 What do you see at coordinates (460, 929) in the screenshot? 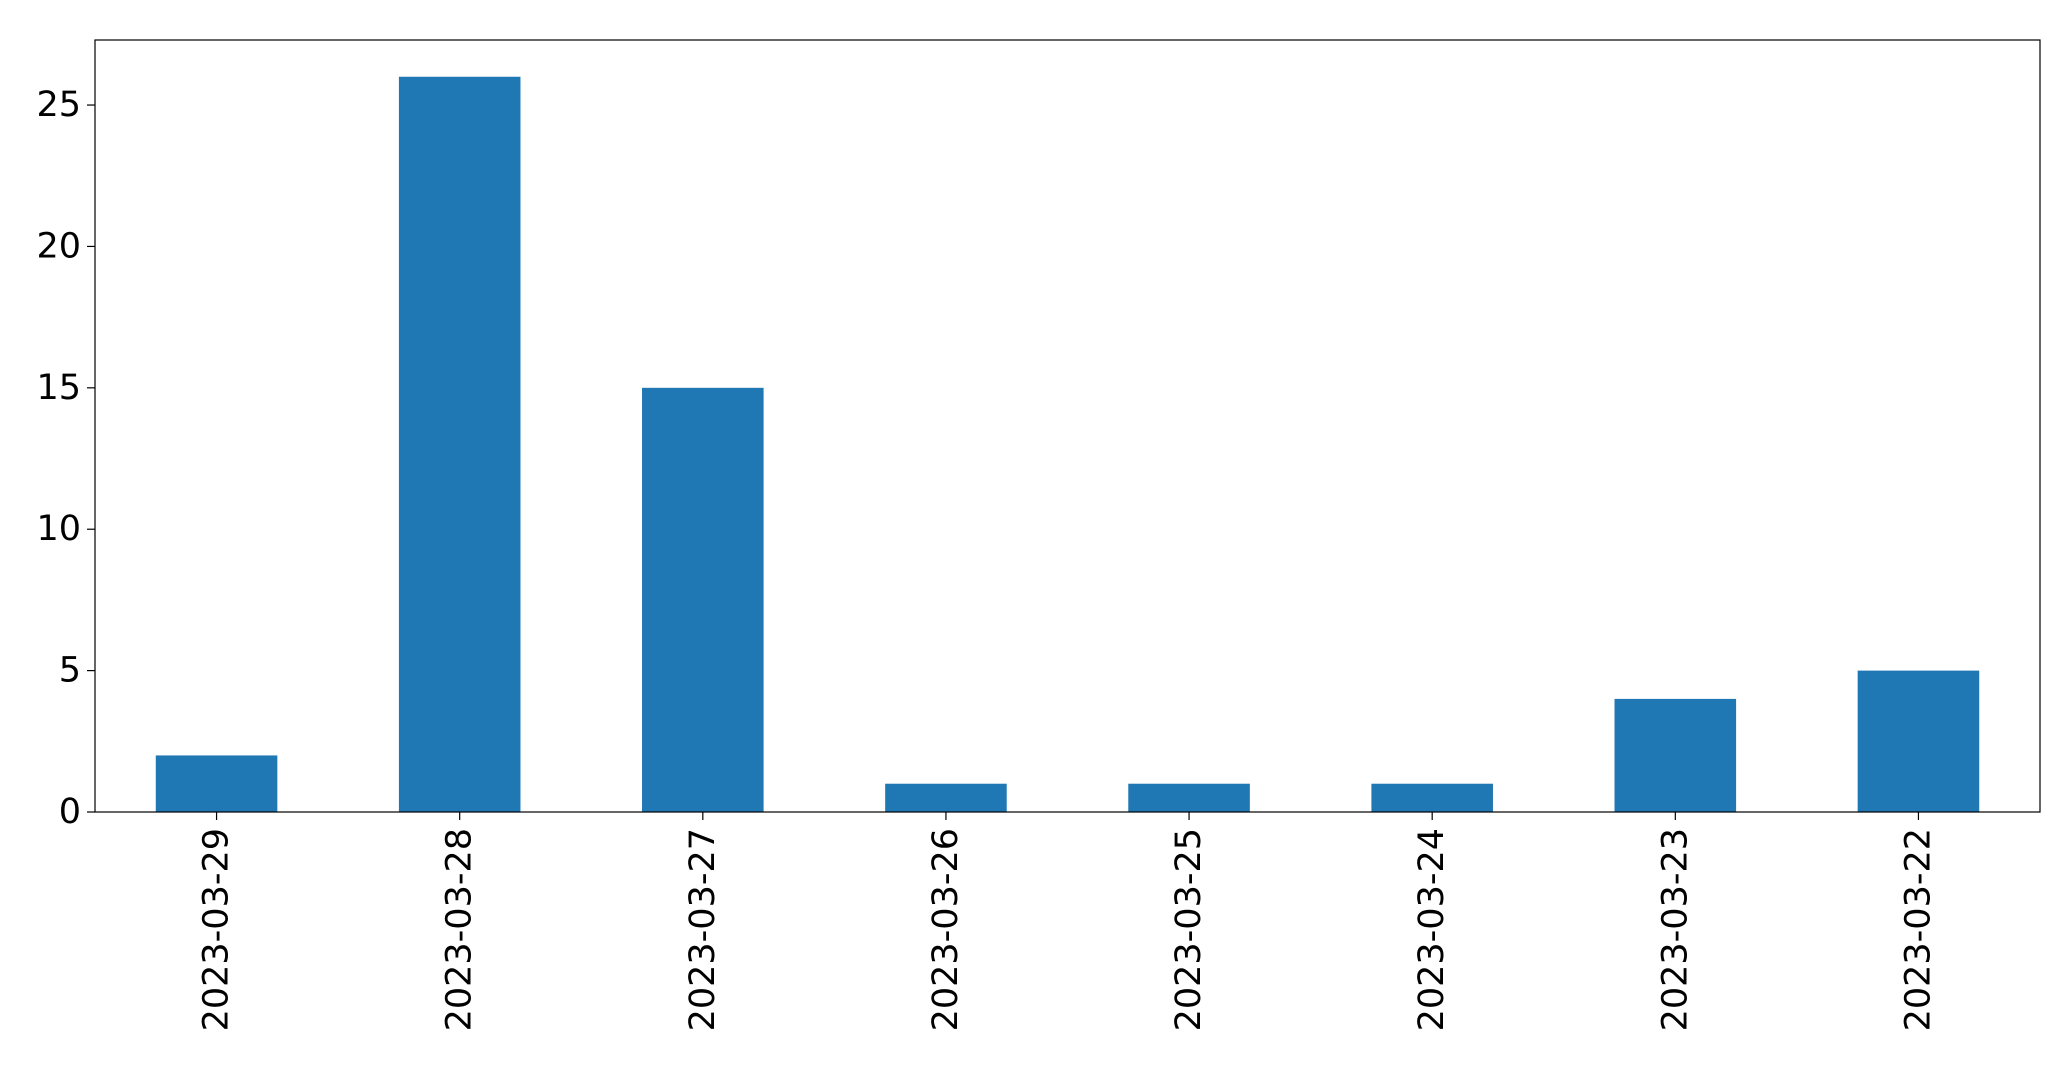
I see `x-tick-label: 2023-03-28` at bounding box center [460, 929].